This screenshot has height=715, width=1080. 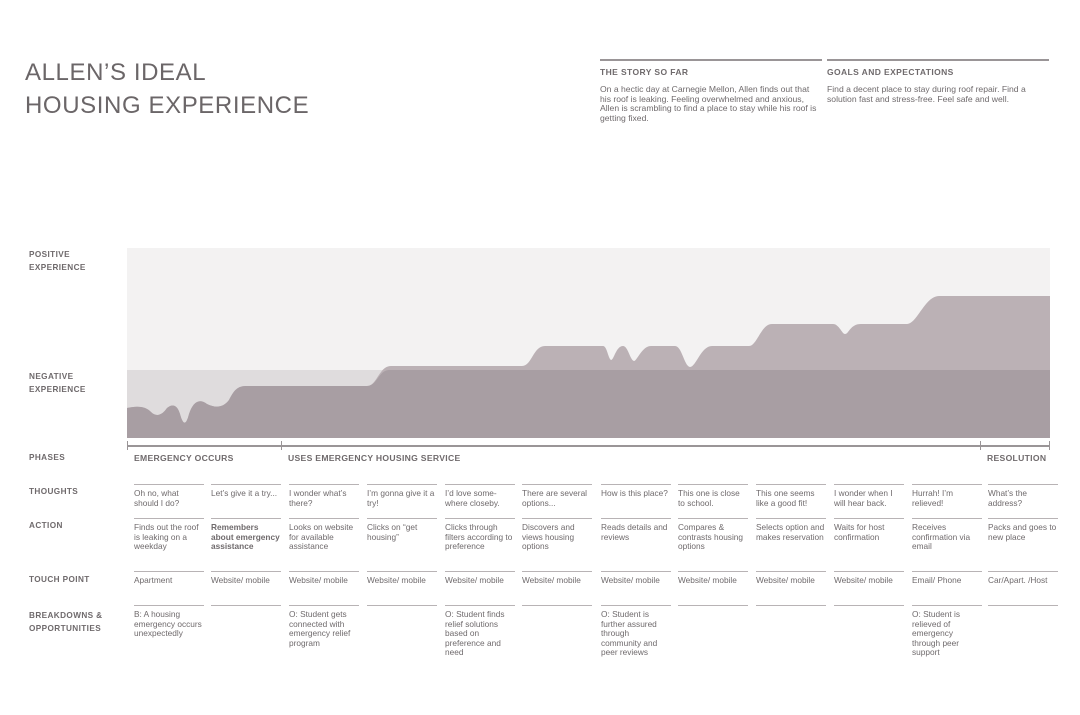 I want to click on action-cell: Compares & contrasts housing options, so click(x=713, y=535).